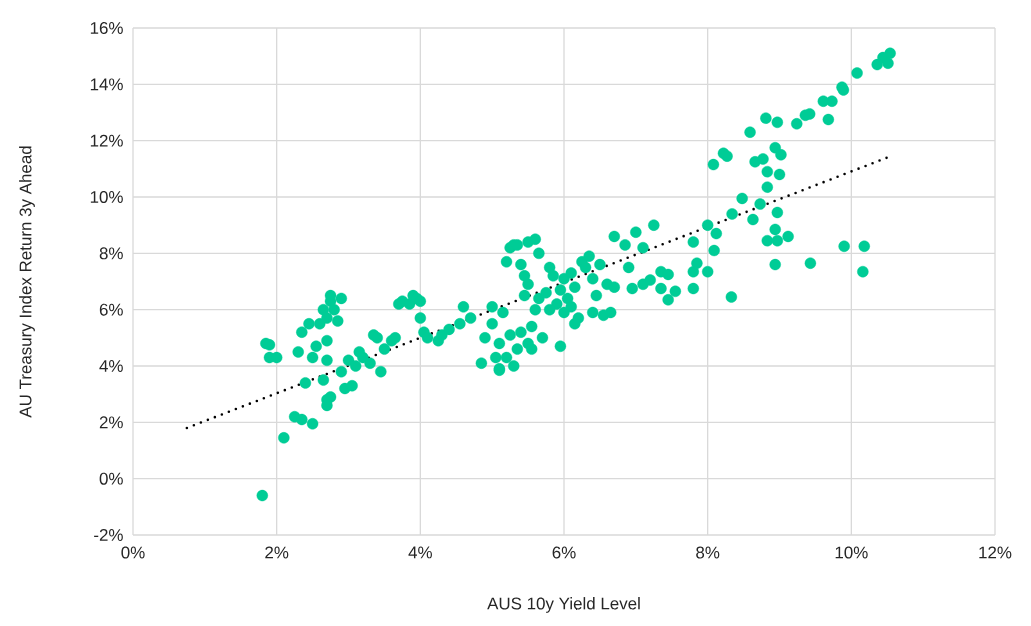  Describe the element at coordinates (106, 140) in the screenshot. I see `y-tick-label: 12%` at that location.